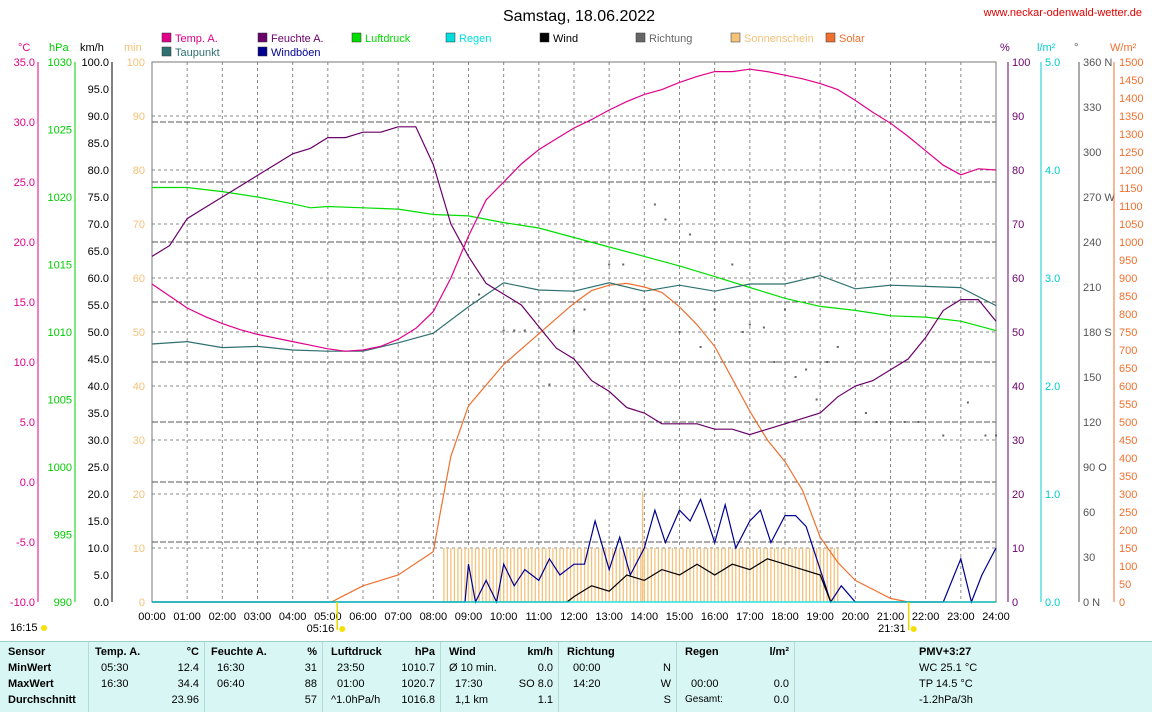 This screenshot has height=712, width=1152. Describe the element at coordinates (1062, 13) in the screenshot. I see `site-link: www.neckar-odenwald-wetter.de` at that location.